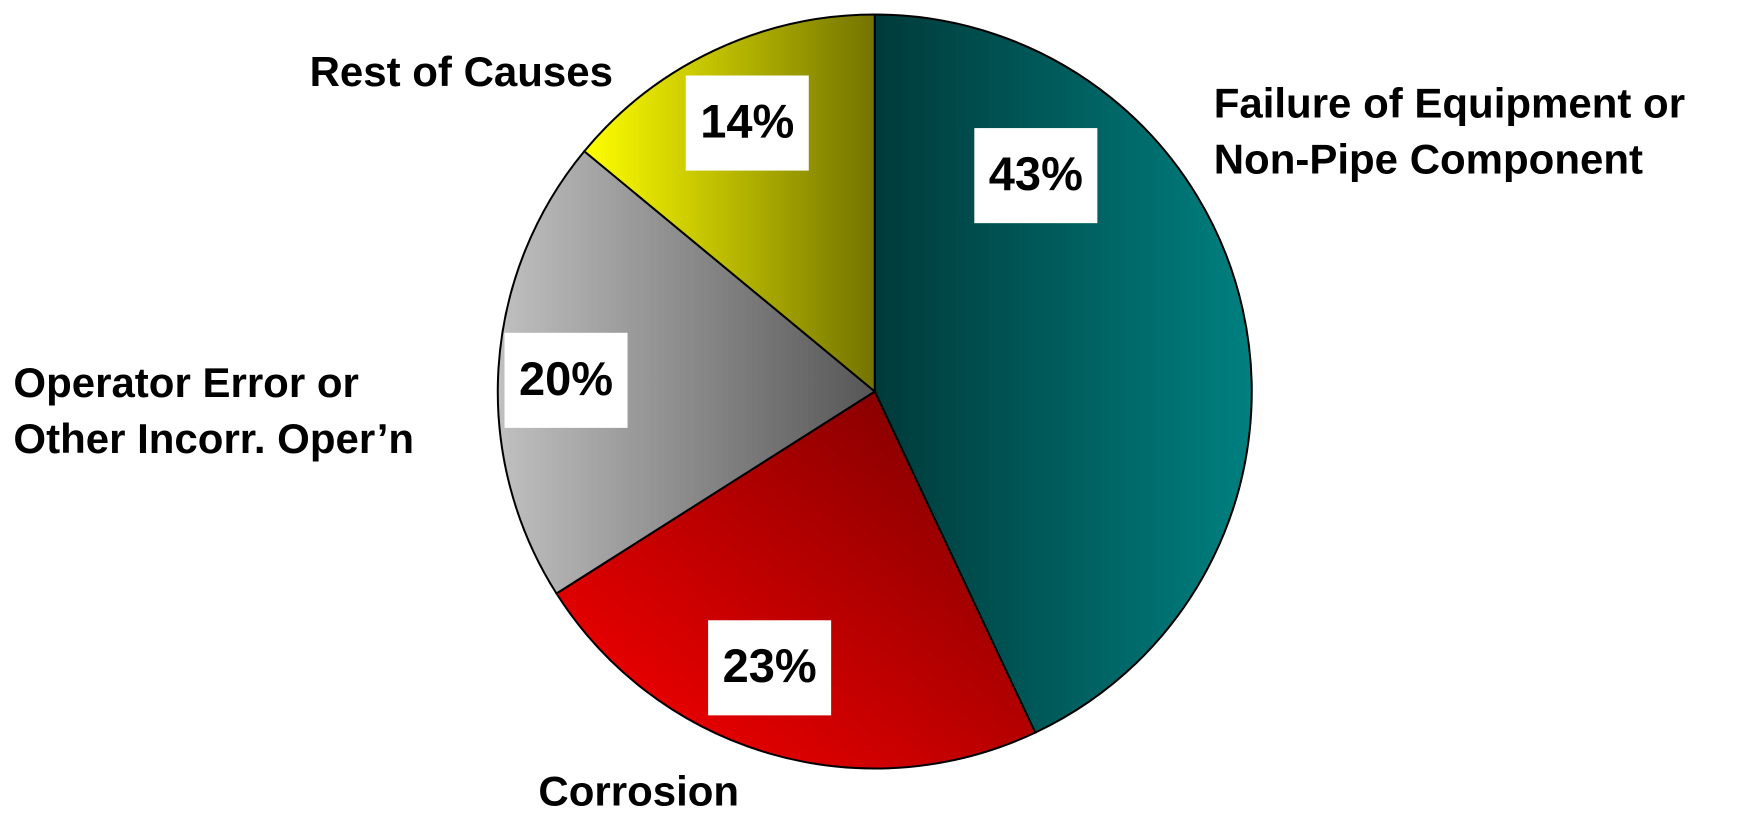  What do you see at coordinates (461, 71) in the screenshot?
I see `category-label: Rest of Causes` at bounding box center [461, 71].